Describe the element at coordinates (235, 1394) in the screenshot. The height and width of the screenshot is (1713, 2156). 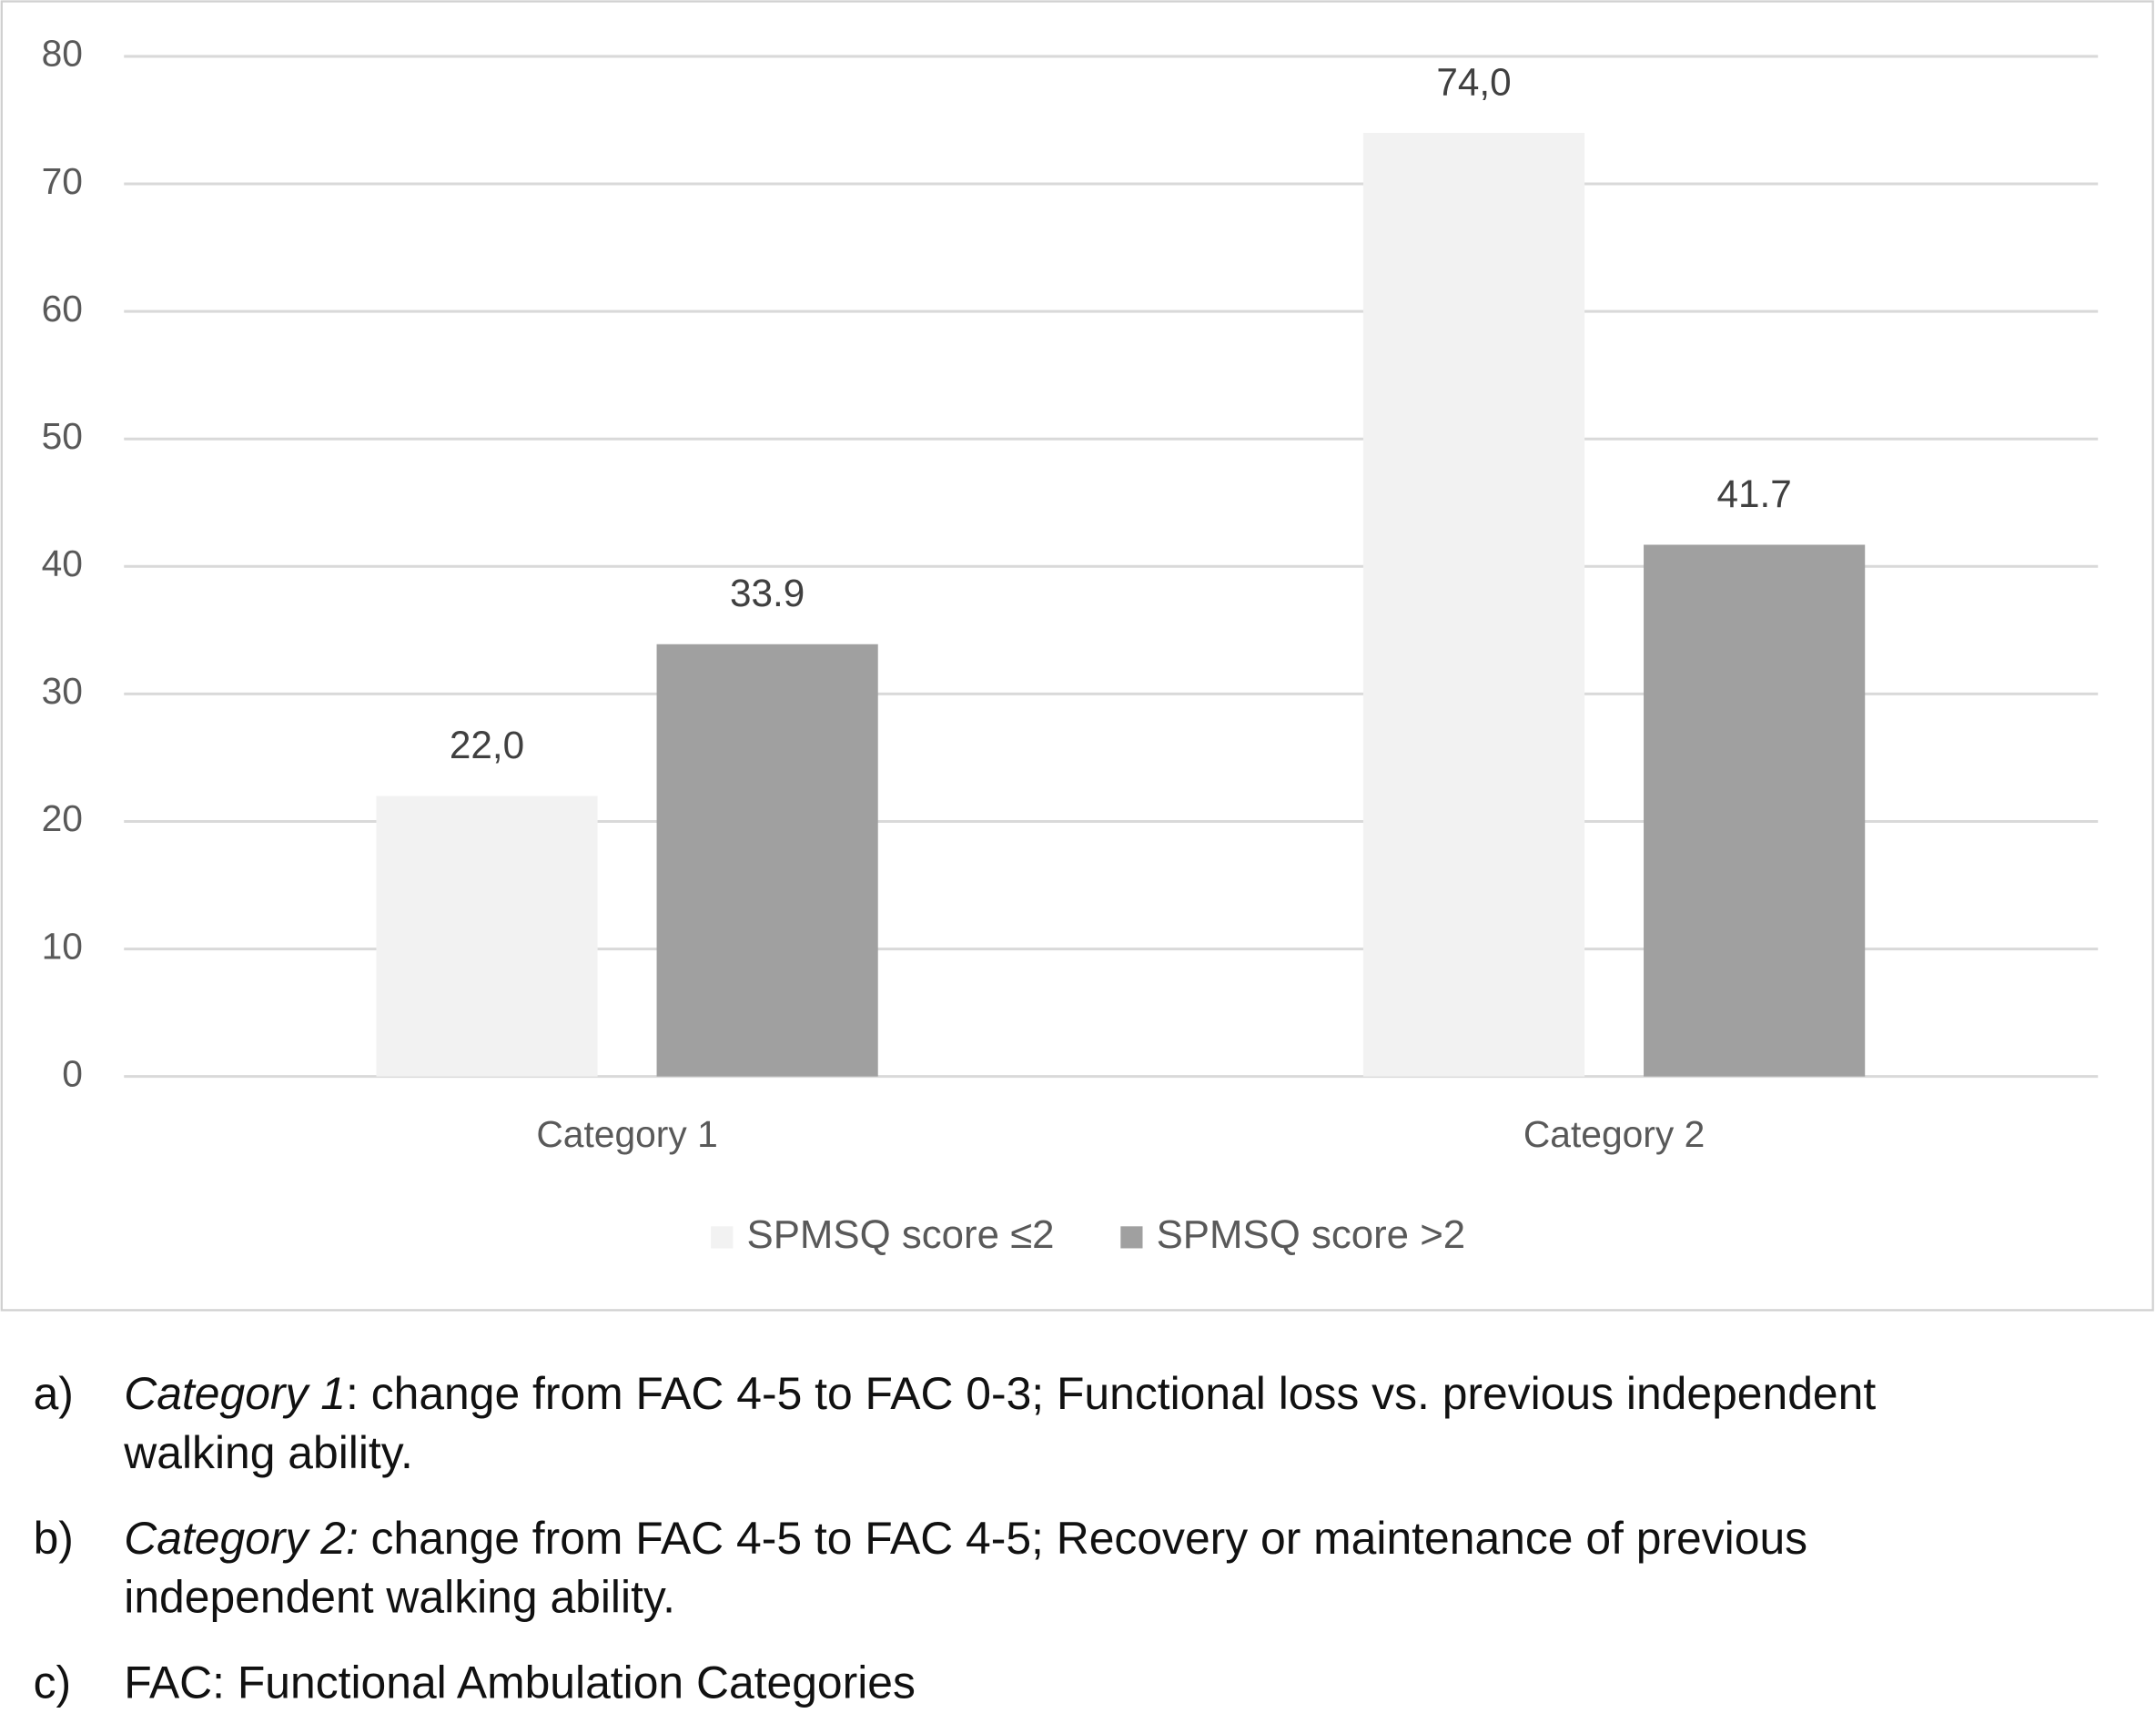
I see `note-term: Category 1` at that location.